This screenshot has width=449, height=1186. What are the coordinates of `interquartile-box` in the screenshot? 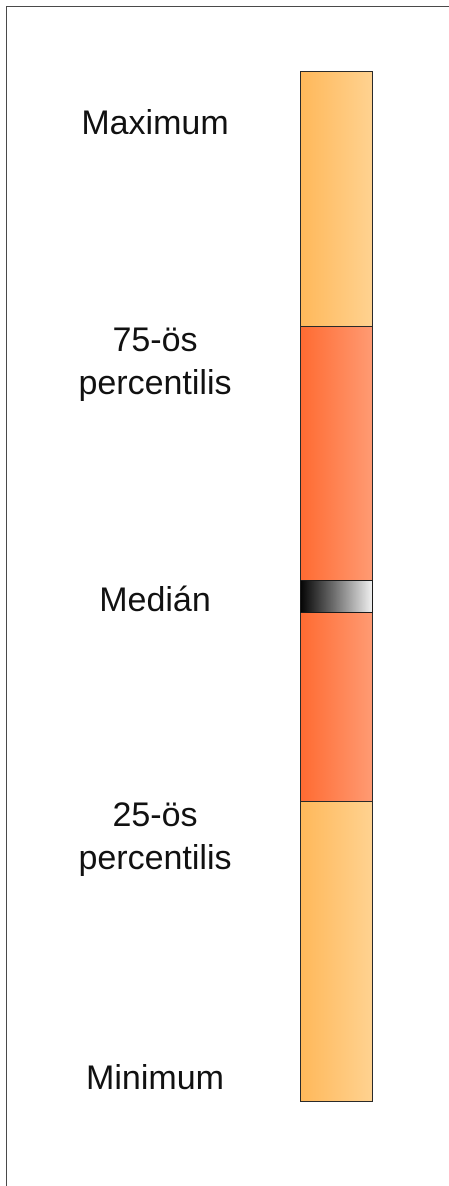 It's located at (336, 564).